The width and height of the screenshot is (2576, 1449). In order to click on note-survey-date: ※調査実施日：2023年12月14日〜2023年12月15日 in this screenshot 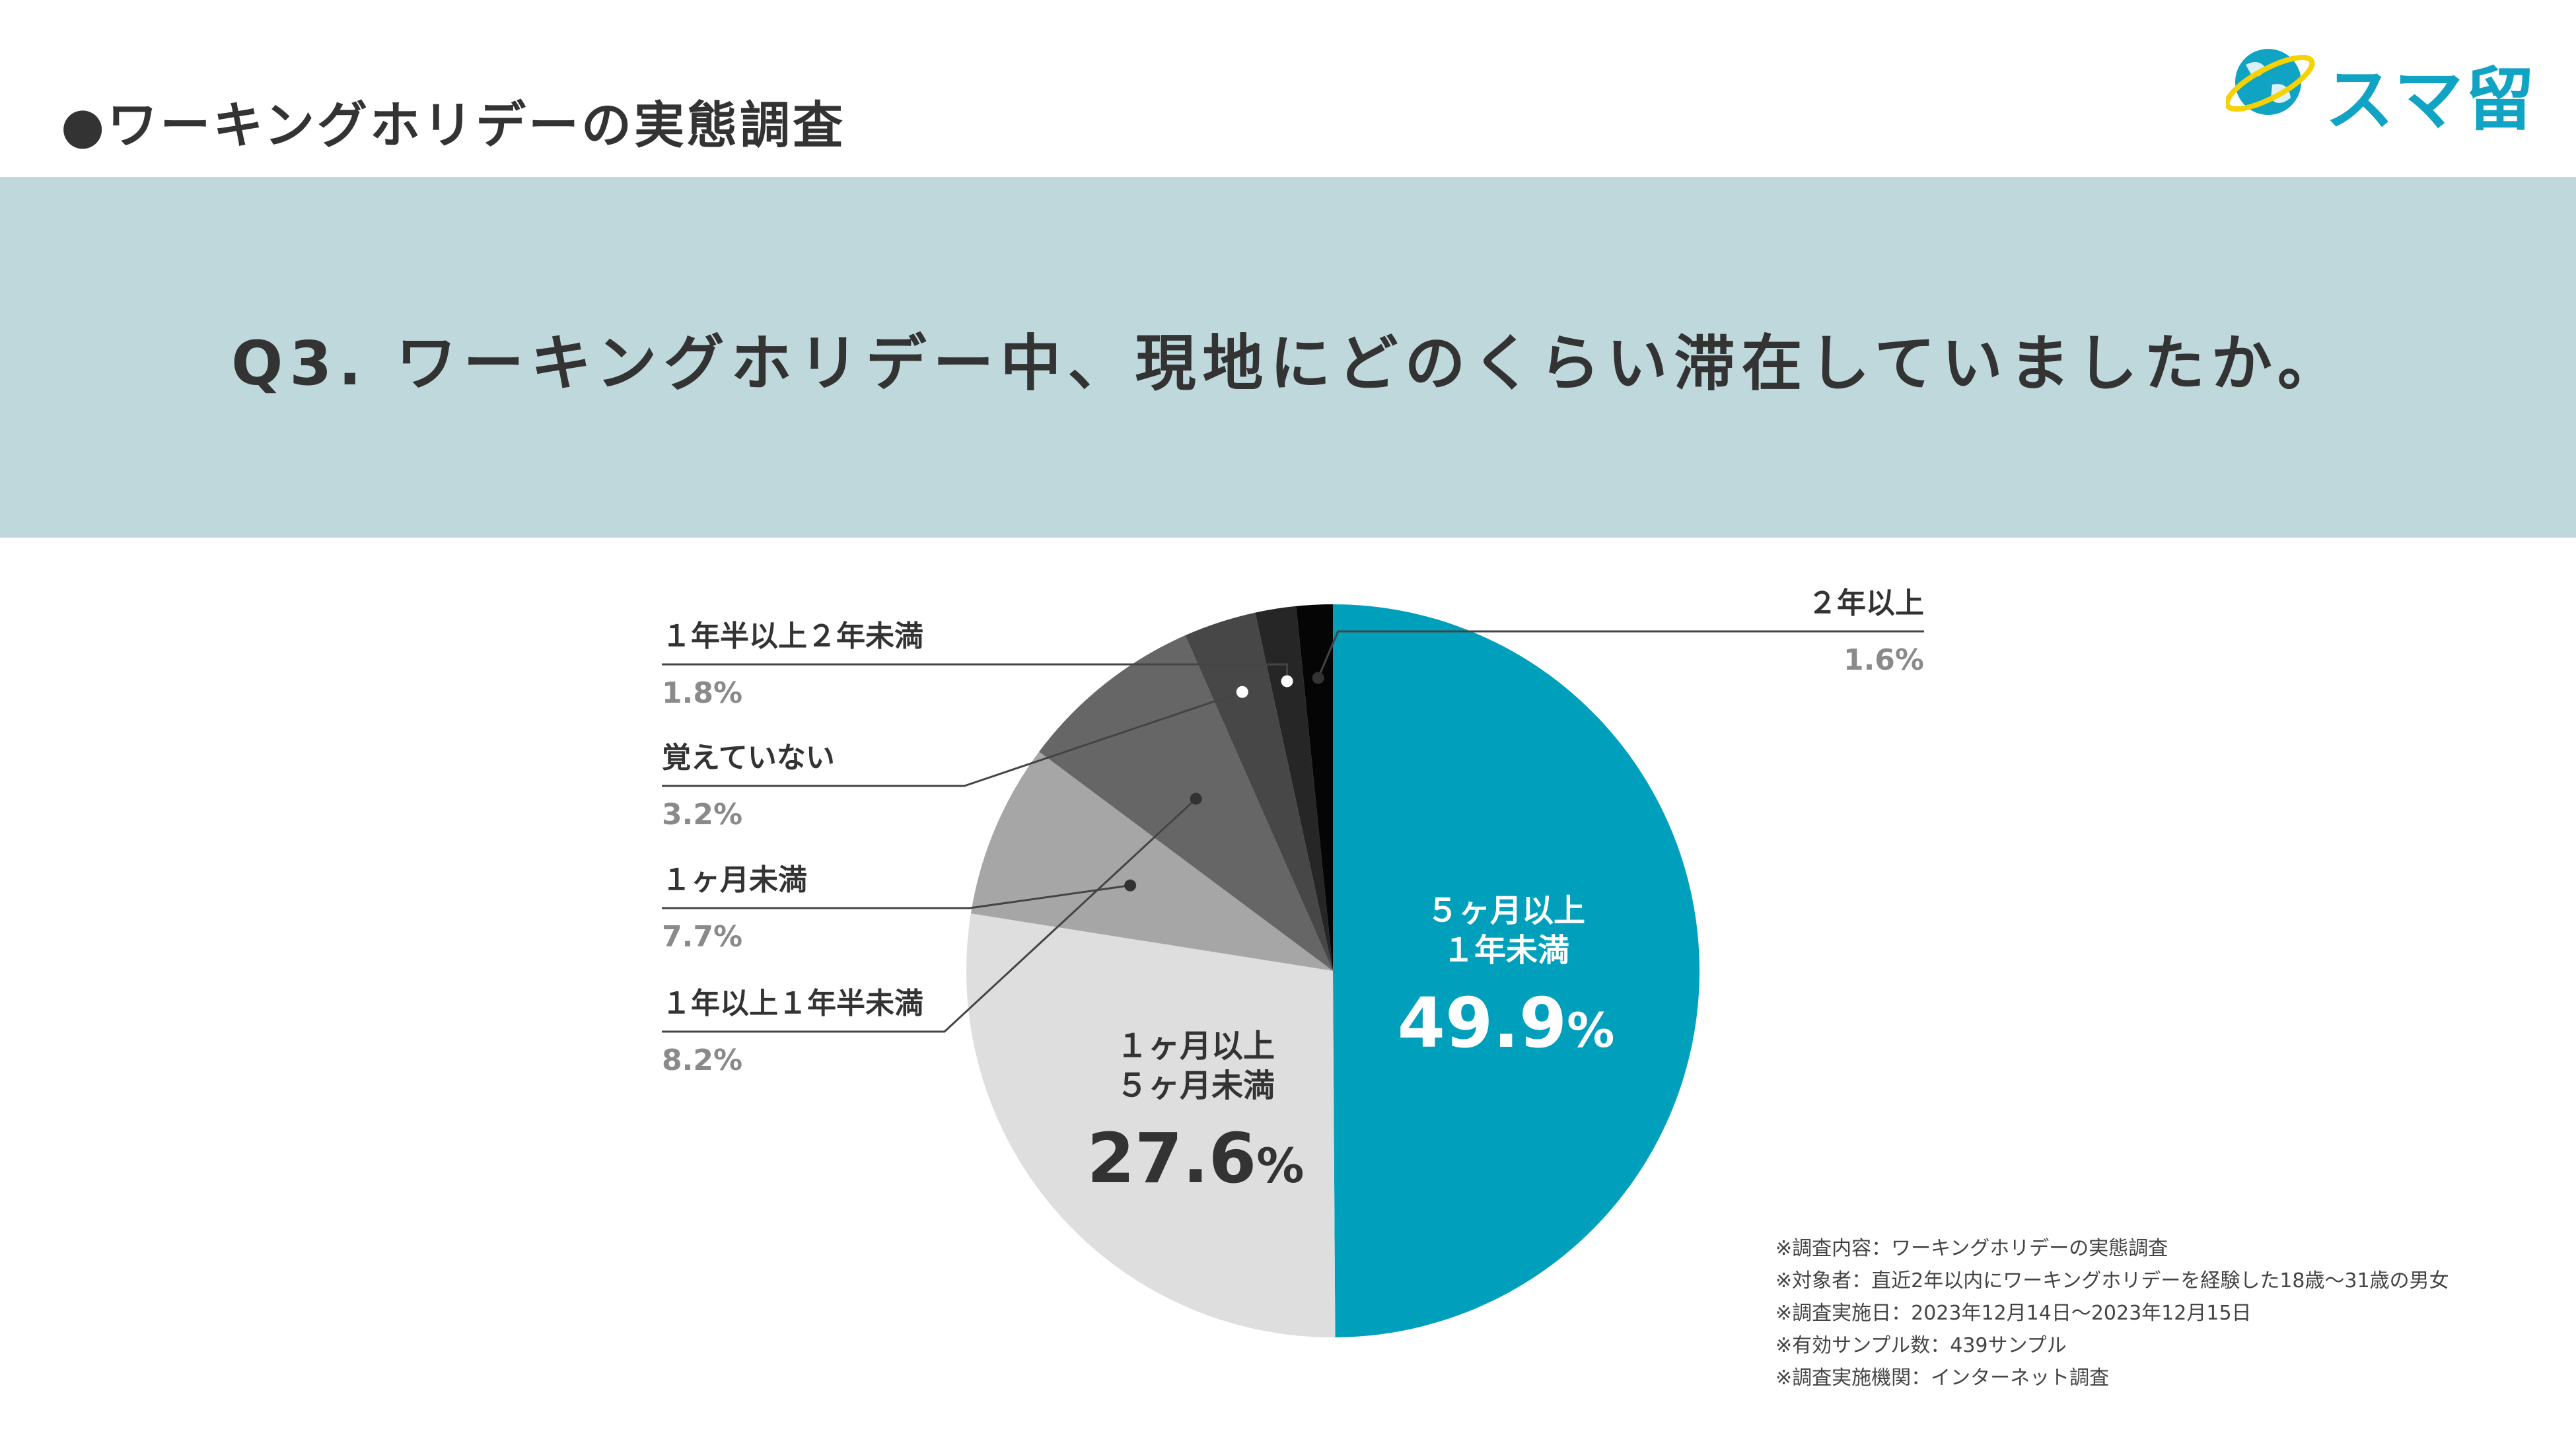, I will do `click(2014, 1314)`.